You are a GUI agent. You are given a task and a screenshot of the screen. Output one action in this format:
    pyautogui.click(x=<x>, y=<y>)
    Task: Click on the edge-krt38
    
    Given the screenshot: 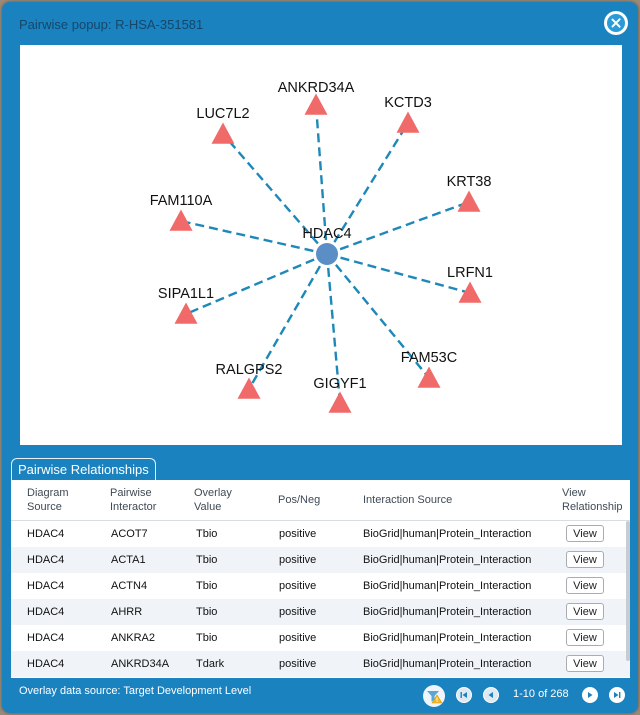 What is the action you would take?
    pyautogui.click(x=398, y=228)
    